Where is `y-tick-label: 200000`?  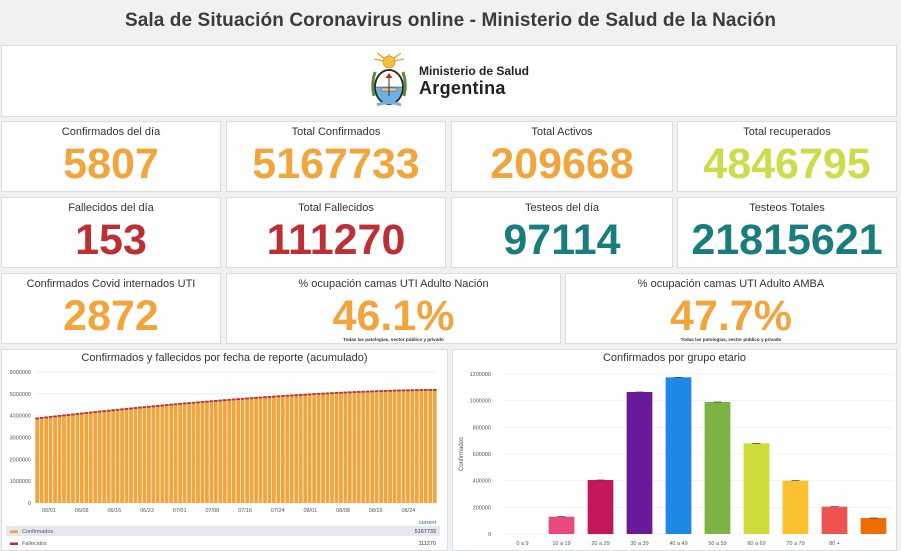 y-tick-label: 200000 is located at coordinates (482, 508).